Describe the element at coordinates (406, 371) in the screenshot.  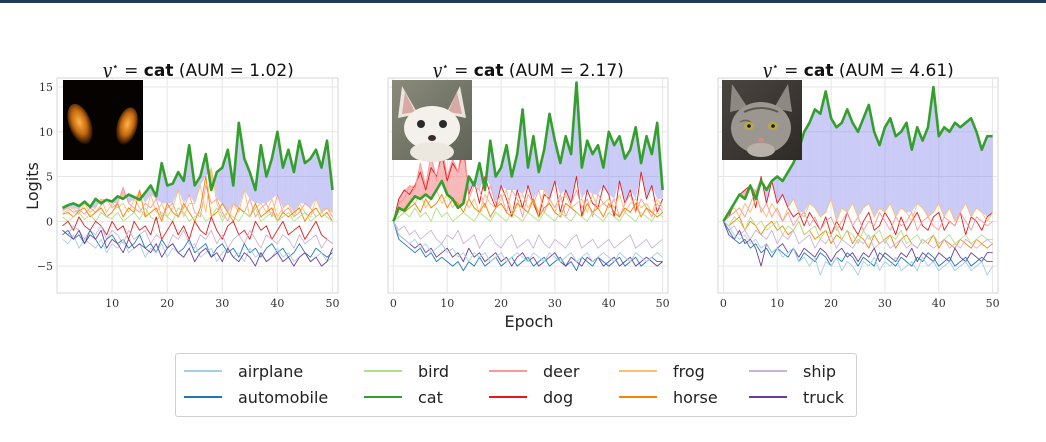
I see `legend-item-bird: bird` at that location.